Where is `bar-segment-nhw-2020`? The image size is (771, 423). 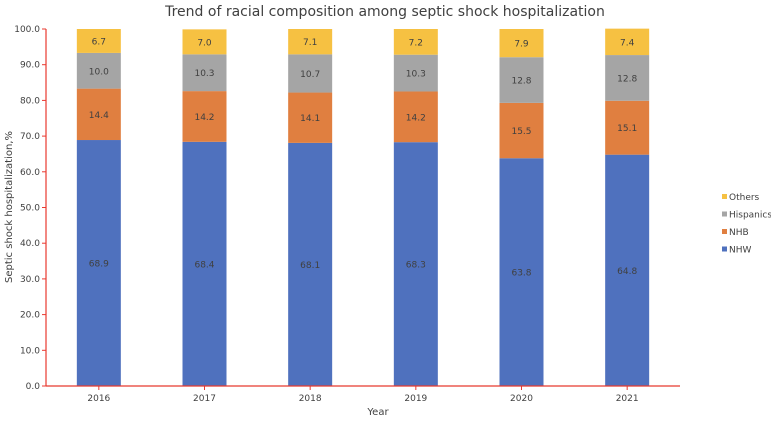 bar-segment-nhw-2020 is located at coordinates (521, 272).